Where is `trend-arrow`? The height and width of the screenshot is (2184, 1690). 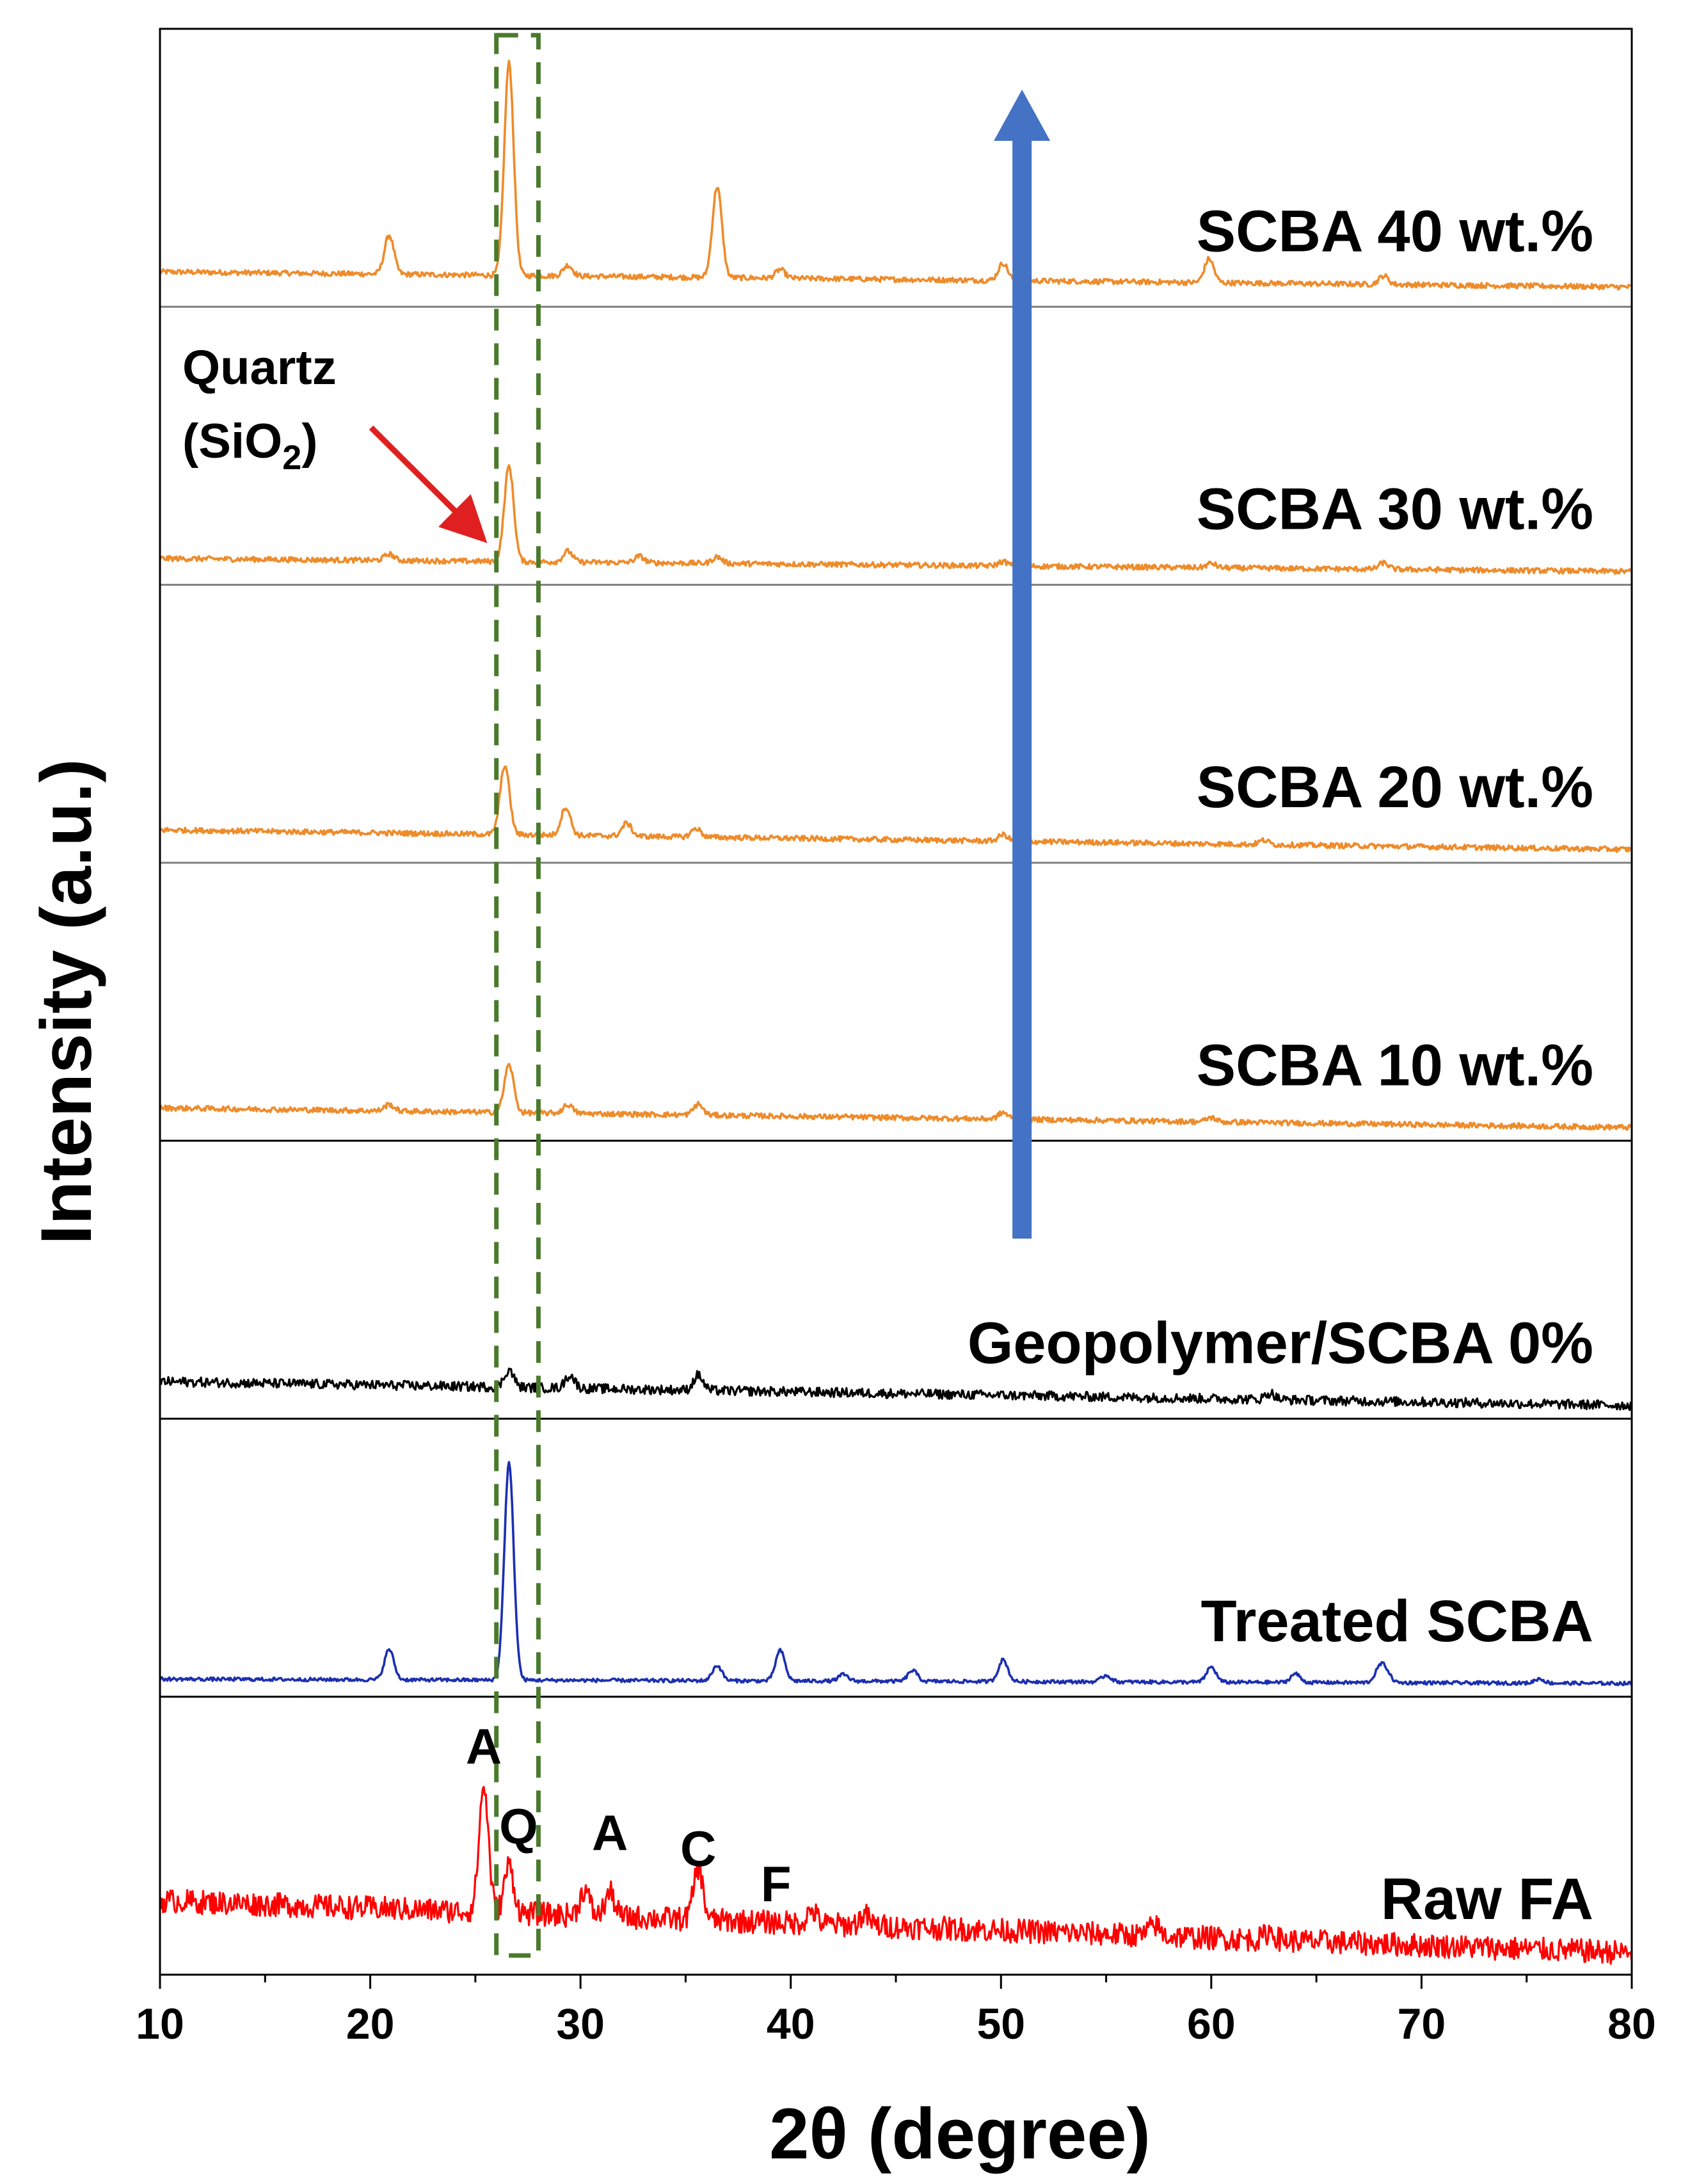
trend-arrow is located at coordinates (1022, 664).